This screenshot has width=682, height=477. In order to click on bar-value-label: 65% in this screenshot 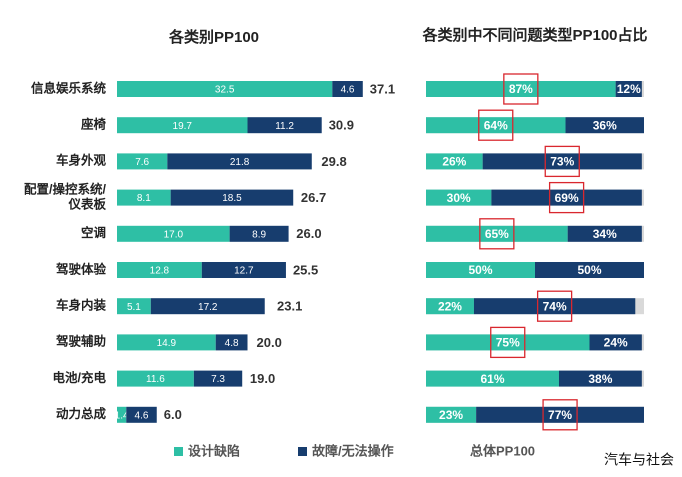, I will do `click(497, 234)`.